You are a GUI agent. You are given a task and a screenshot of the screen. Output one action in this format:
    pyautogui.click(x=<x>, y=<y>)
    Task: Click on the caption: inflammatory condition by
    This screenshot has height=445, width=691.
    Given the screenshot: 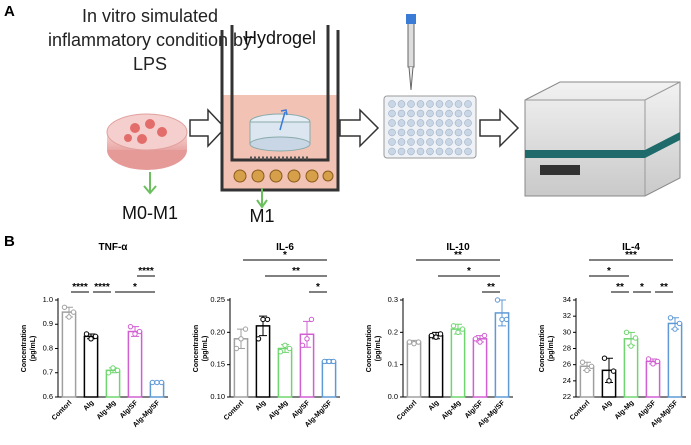 What is the action you would take?
    pyautogui.click(x=150, y=40)
    